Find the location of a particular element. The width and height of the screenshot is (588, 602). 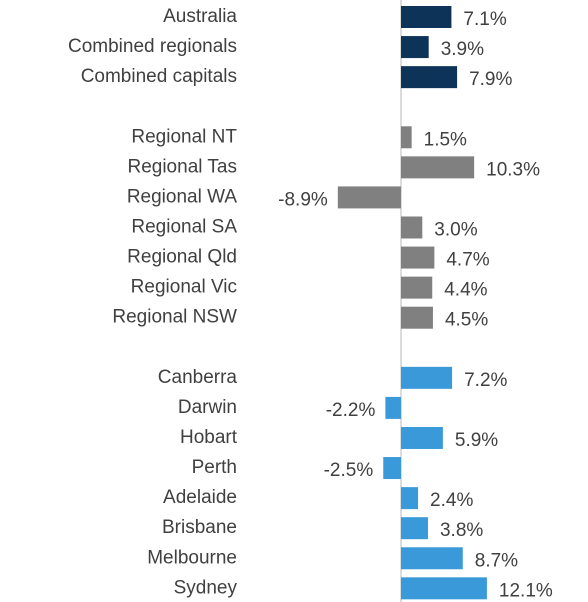

category-label: Canberra is located at coordinates (198, 377).